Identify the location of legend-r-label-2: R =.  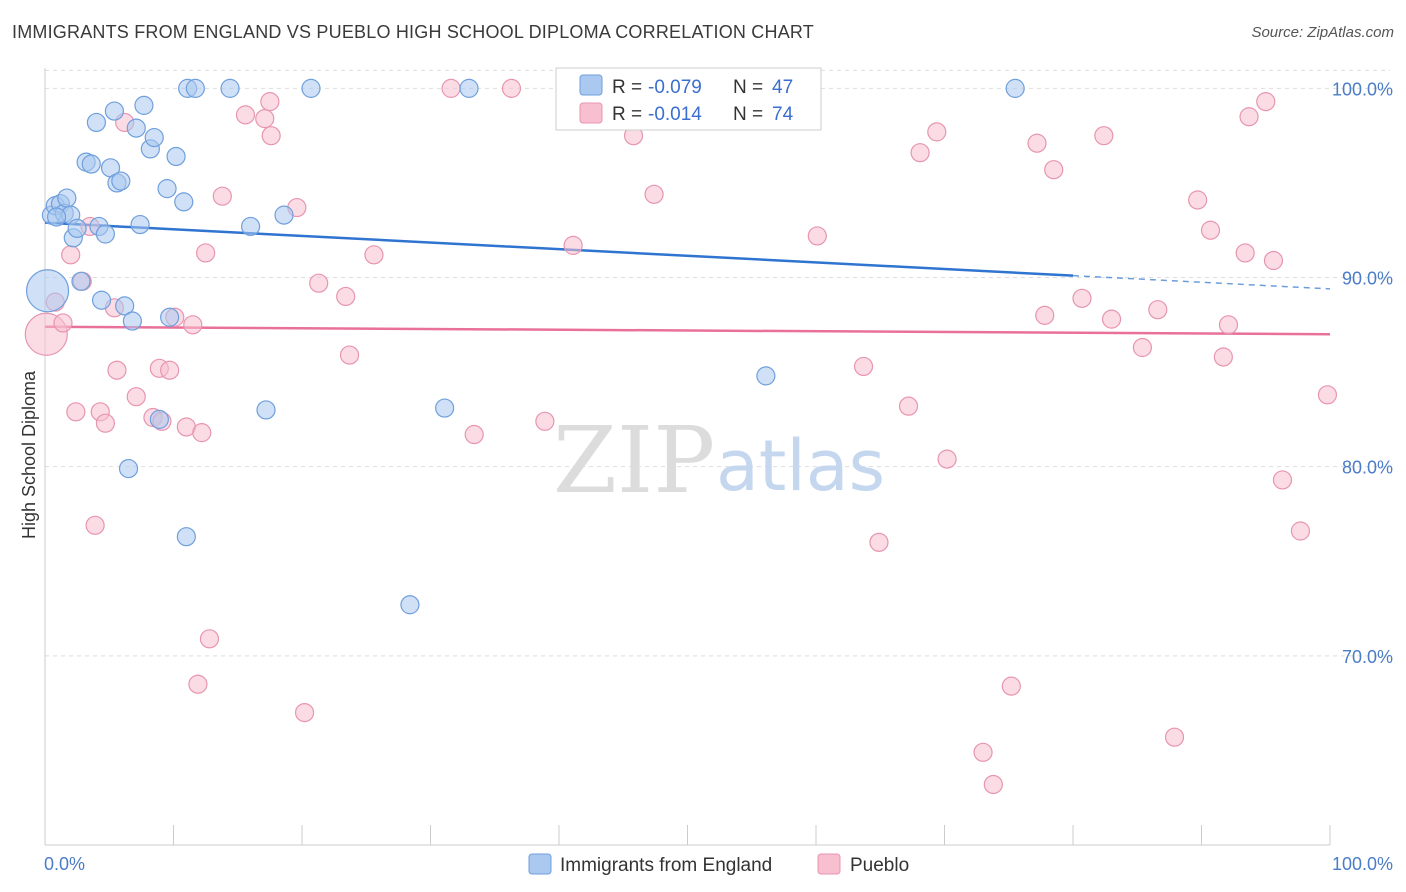
(627, 114).